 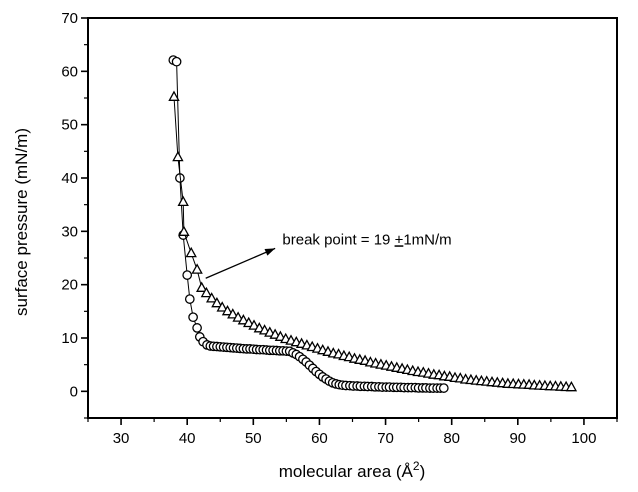 I want to click on y-tick-label: 40, so click(x=69, y=178).